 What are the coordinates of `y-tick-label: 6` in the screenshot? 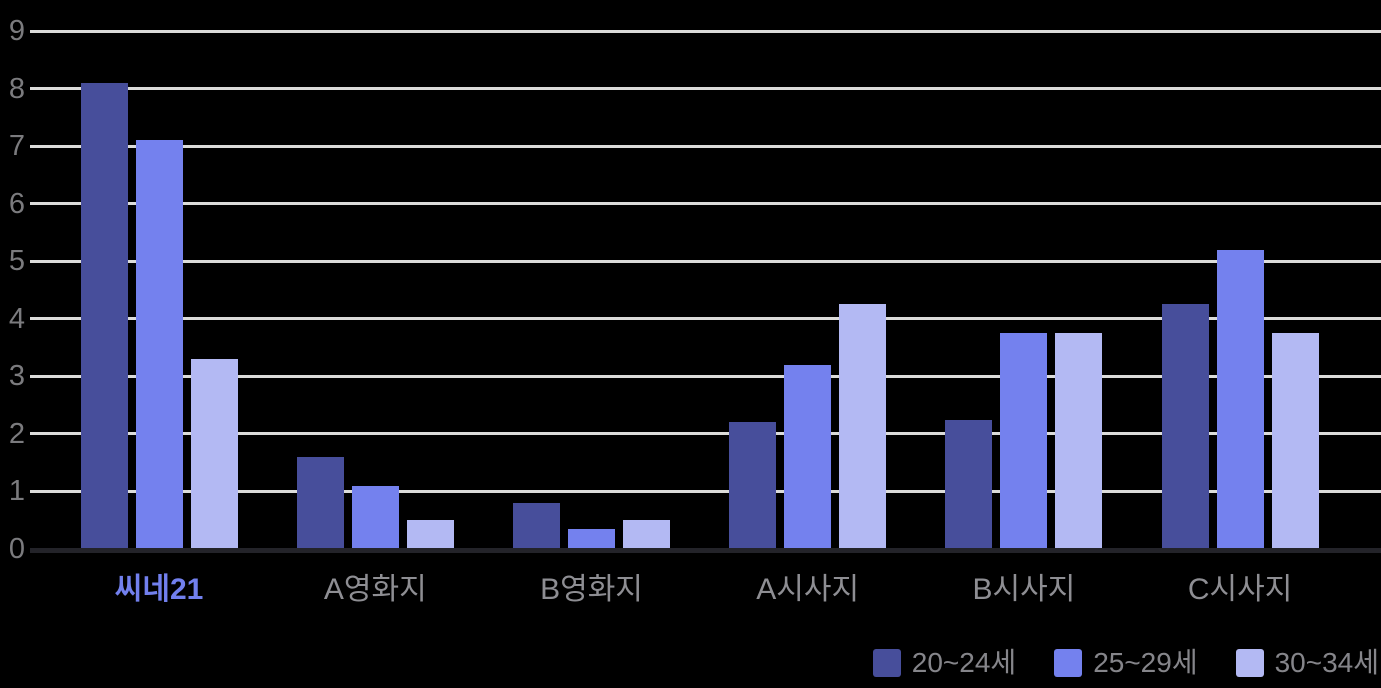 It's located at (17, 203).